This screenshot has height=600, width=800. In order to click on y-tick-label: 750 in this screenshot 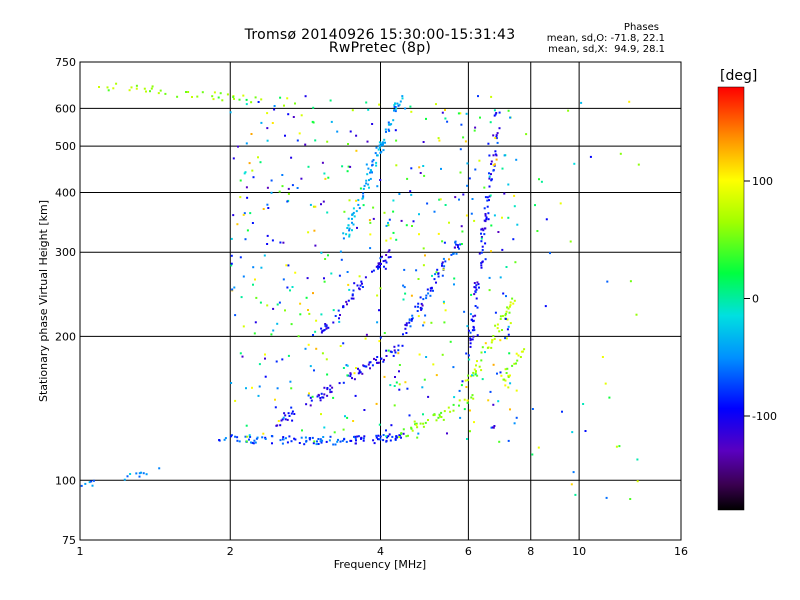, I will do `click(65, 62)`.